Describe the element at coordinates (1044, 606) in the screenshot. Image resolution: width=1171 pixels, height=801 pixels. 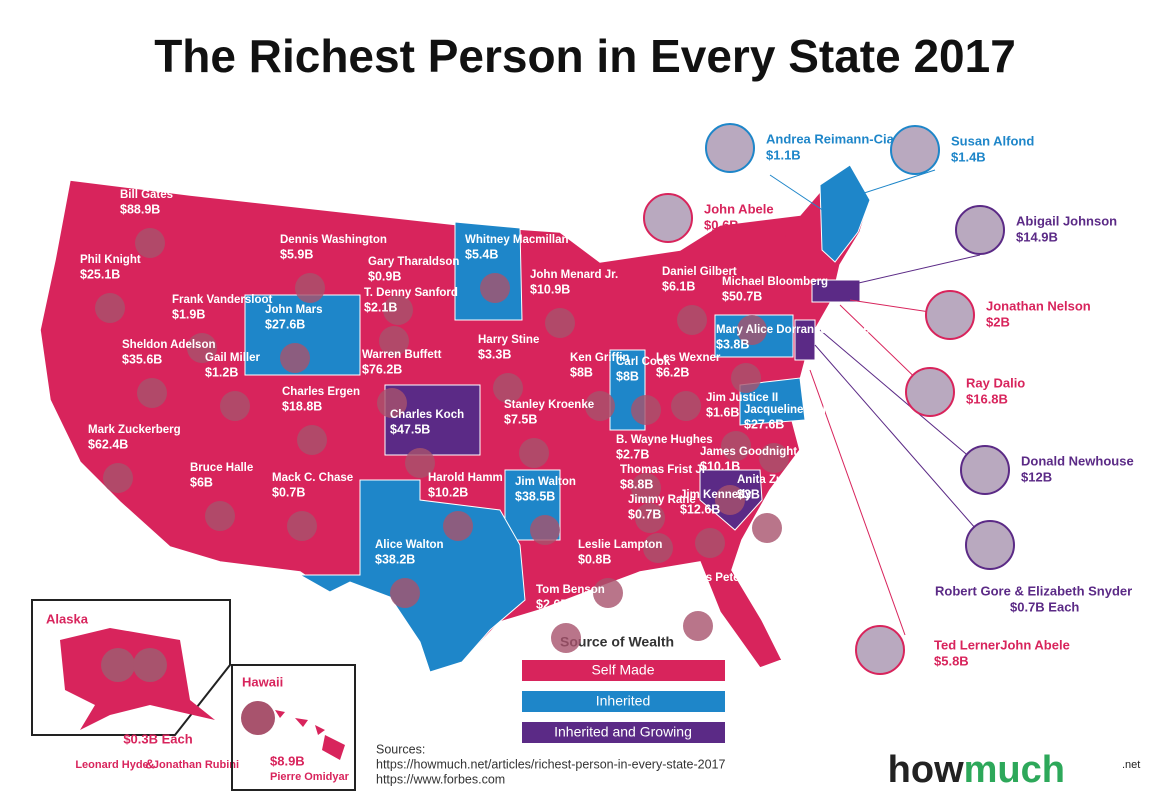
I see `callout-worth: $0.7B Each` at that location.